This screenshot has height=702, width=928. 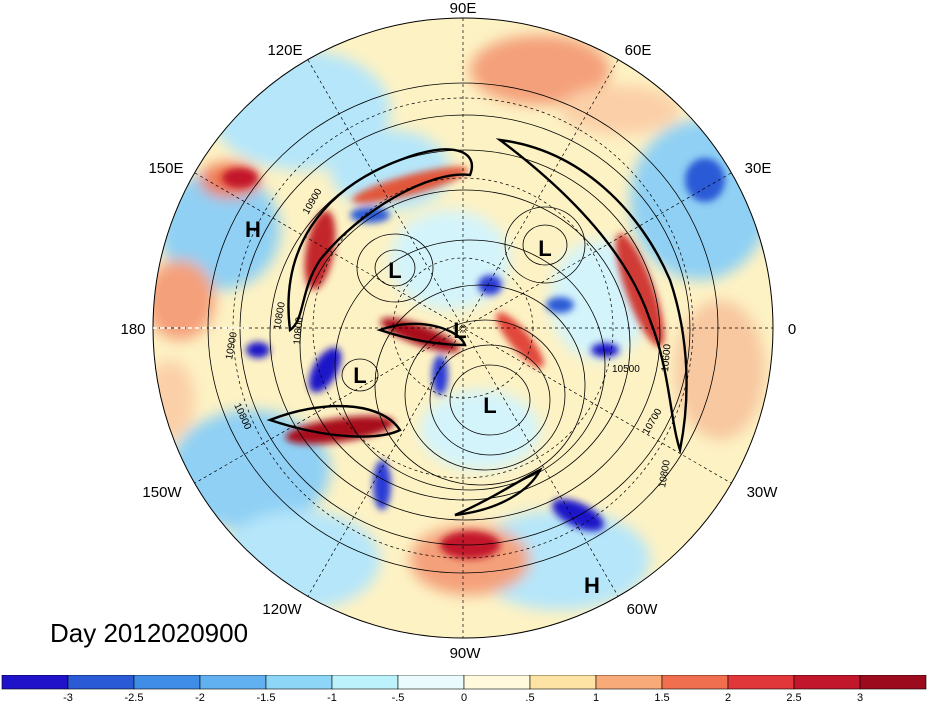 What do you see at coordinates (529, 697) in the screenshot?
I see `colorbar-tick-label: .5` at bounding box center [529, 697].